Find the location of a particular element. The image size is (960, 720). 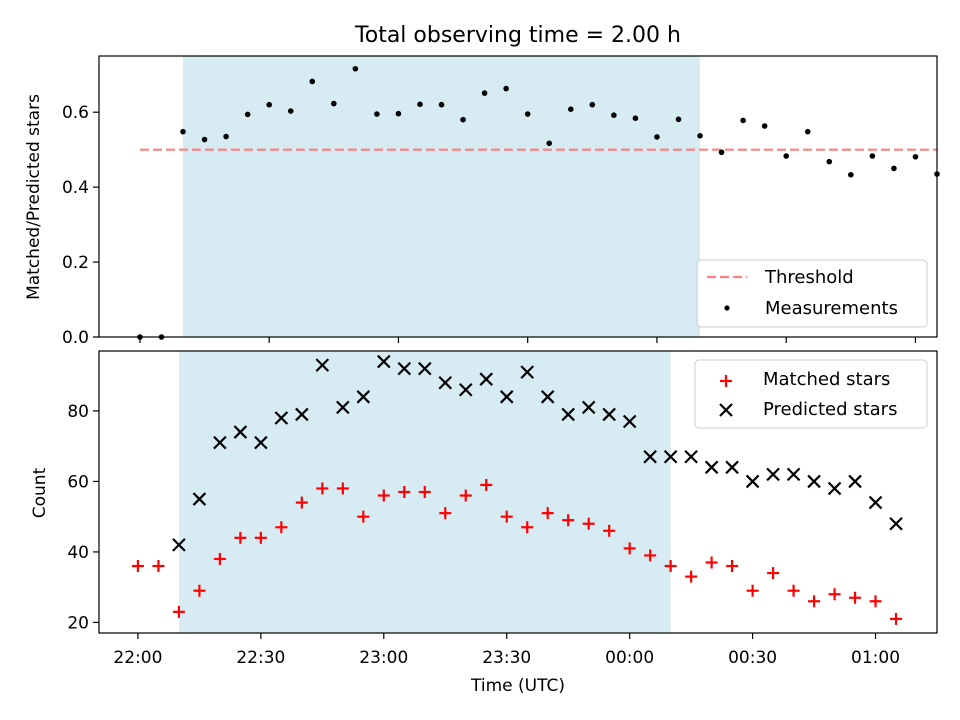

top-y-ticks: 0.0 0.2 0.4 0.6 is located at coordinates (80, 225).